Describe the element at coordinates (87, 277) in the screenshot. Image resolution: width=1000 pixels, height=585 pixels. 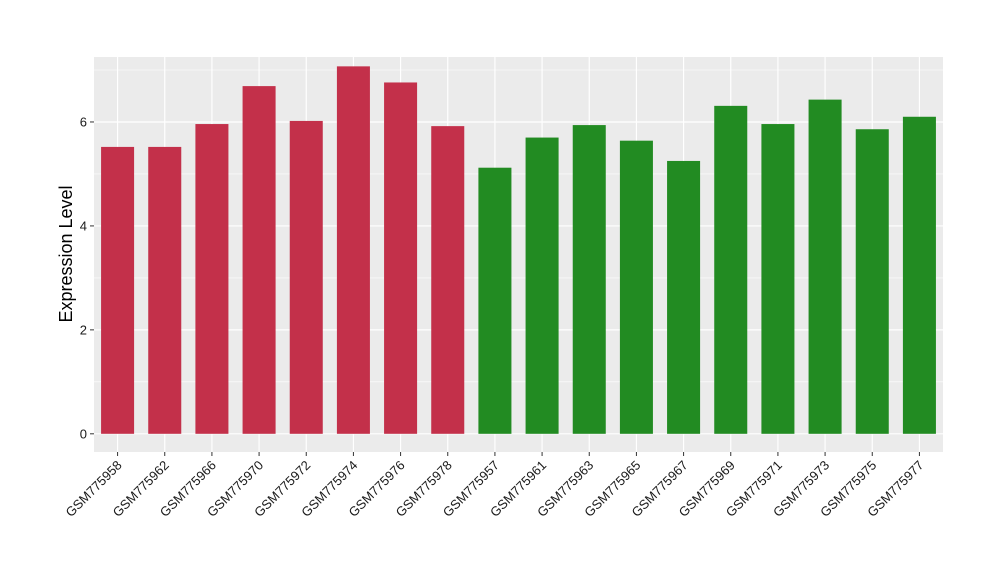
I see `y-axis: 0 2 4 6` at that location.